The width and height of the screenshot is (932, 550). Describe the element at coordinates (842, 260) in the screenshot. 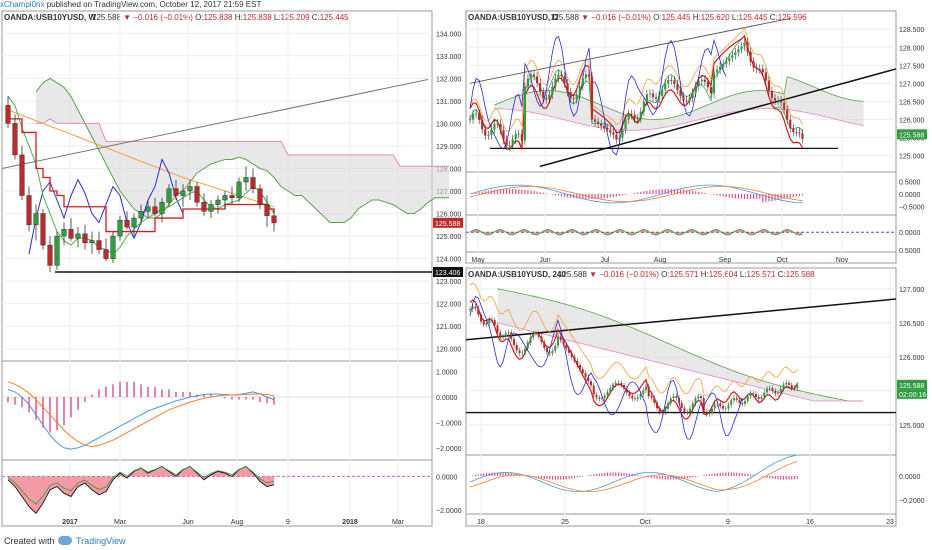

I see `daily-xtick: Nov` at that location.